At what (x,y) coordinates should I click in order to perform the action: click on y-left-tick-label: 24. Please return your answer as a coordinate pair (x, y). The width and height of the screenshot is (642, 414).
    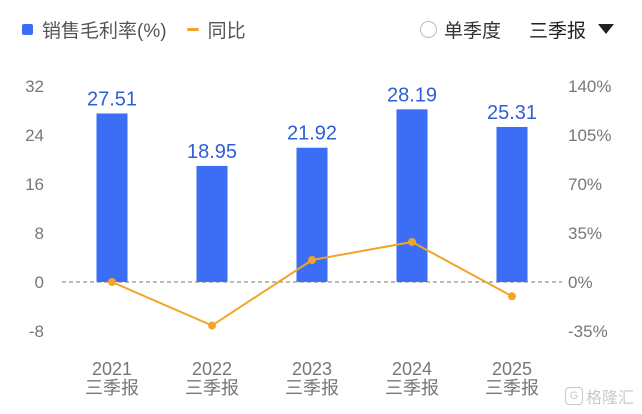
    Looking at the image, I should click on (34, 135).